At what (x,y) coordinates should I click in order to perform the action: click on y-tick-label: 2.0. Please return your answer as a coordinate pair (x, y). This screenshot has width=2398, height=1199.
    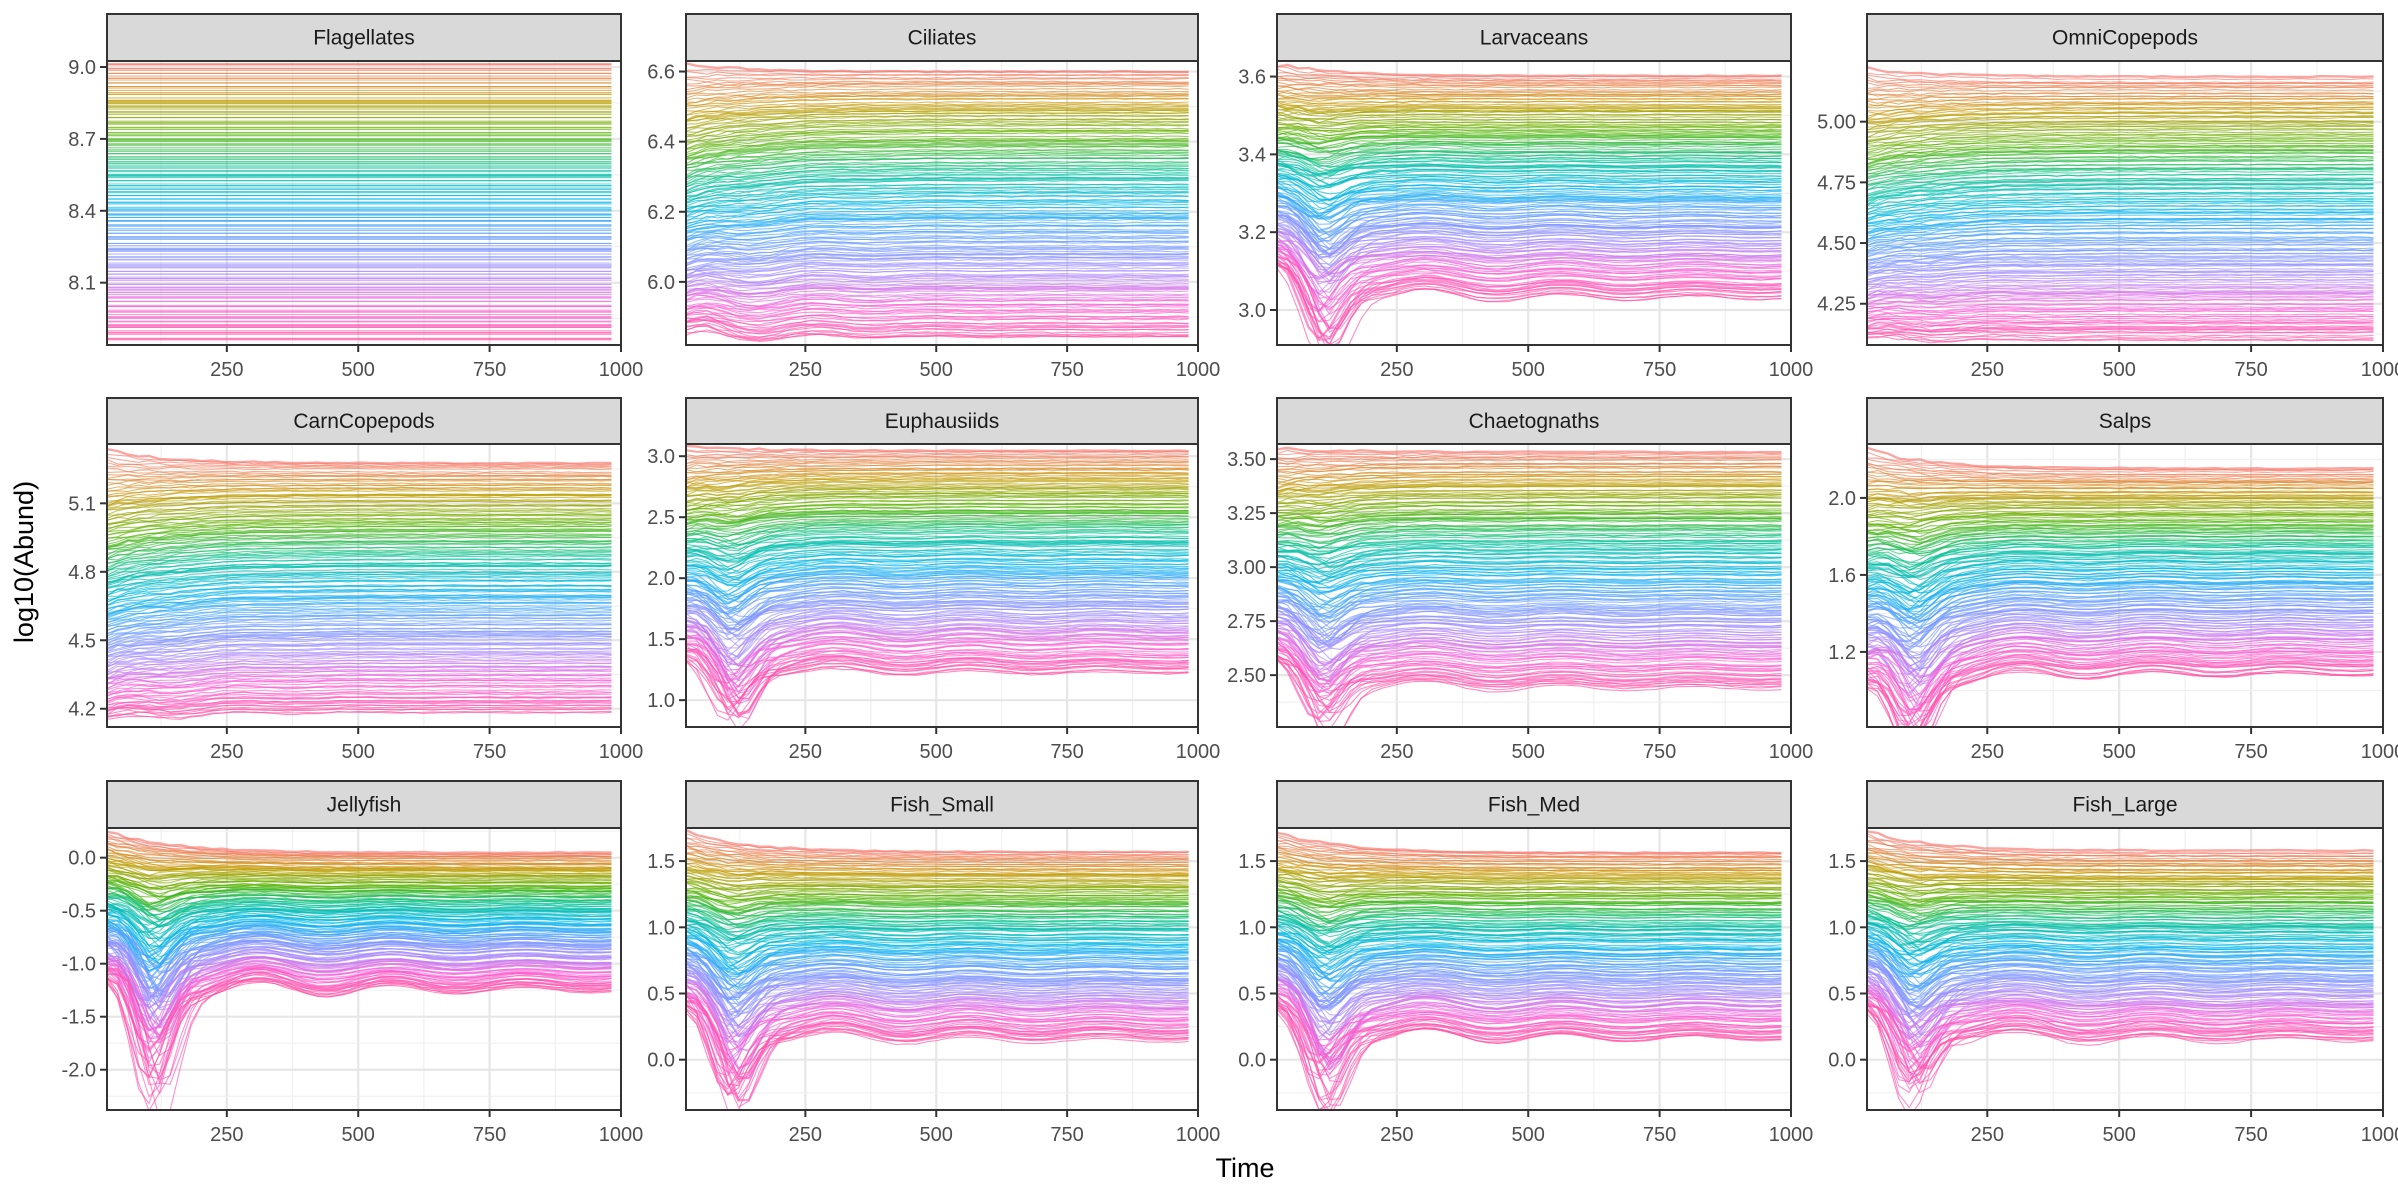
    Looking at the image, I should click on (661, 579).